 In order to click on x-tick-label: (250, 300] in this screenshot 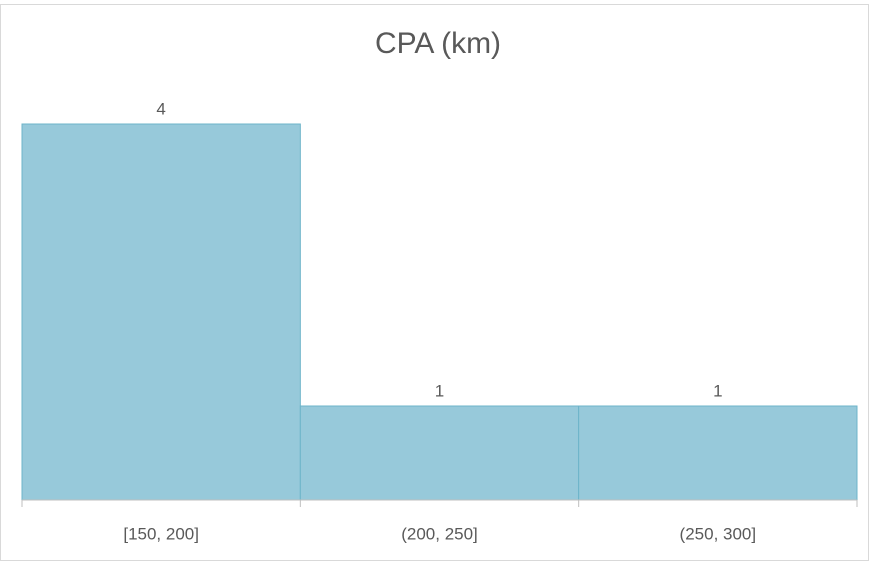, I will do `click(718, 533)`.